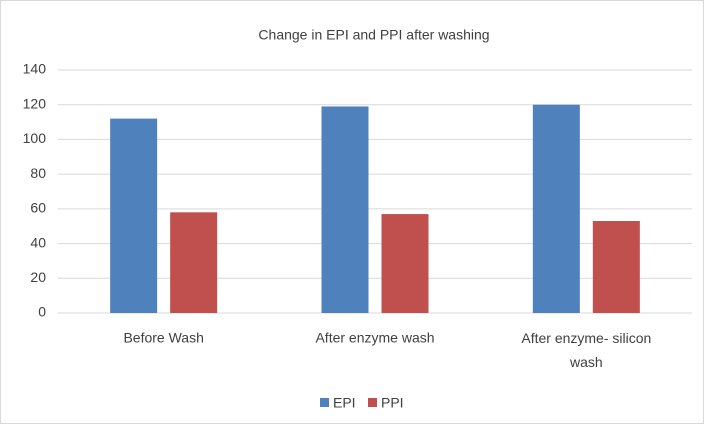 The height and width of the screenshot is (424, 704). I want to click on y-tick-label: 80, so click(38, 173).